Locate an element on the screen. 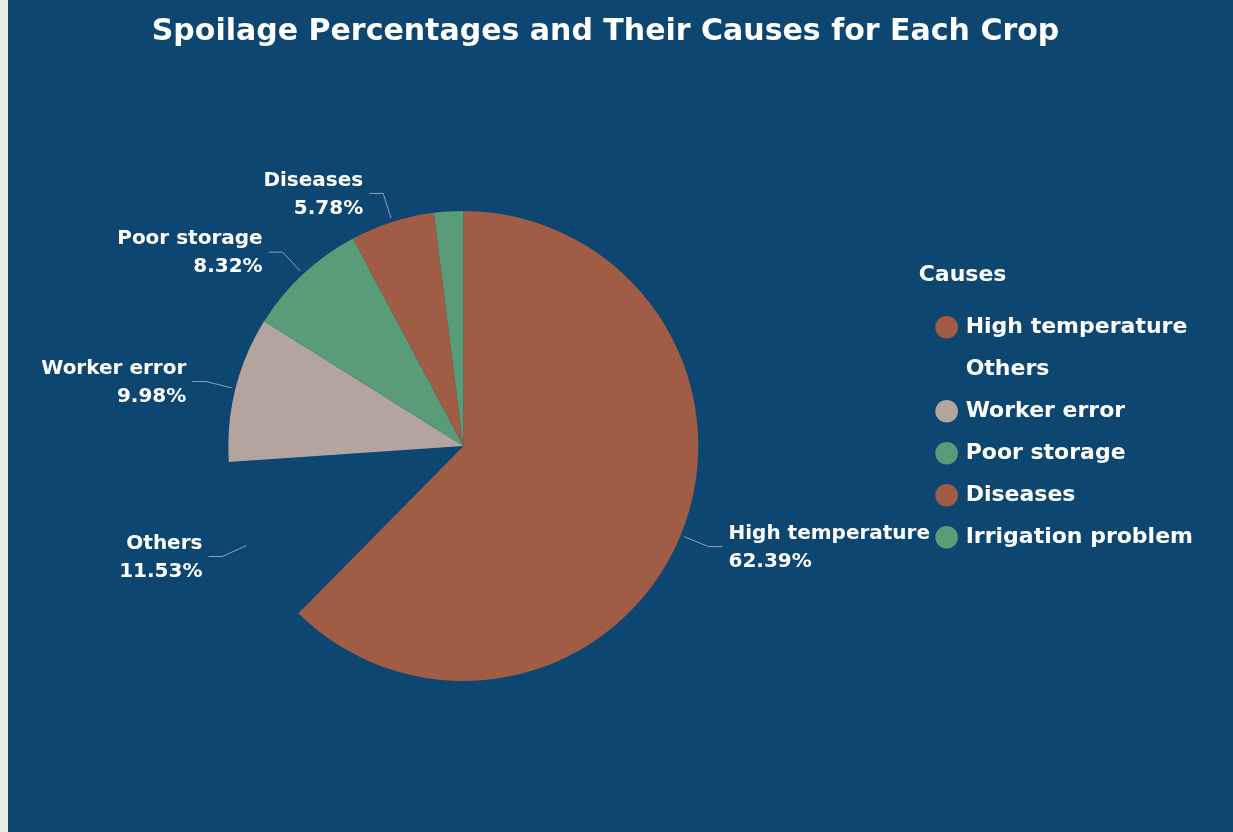 The height and width of the screenshot is (832, 1233). legend-label: Poor storage is located at coordinates (1045, 451).